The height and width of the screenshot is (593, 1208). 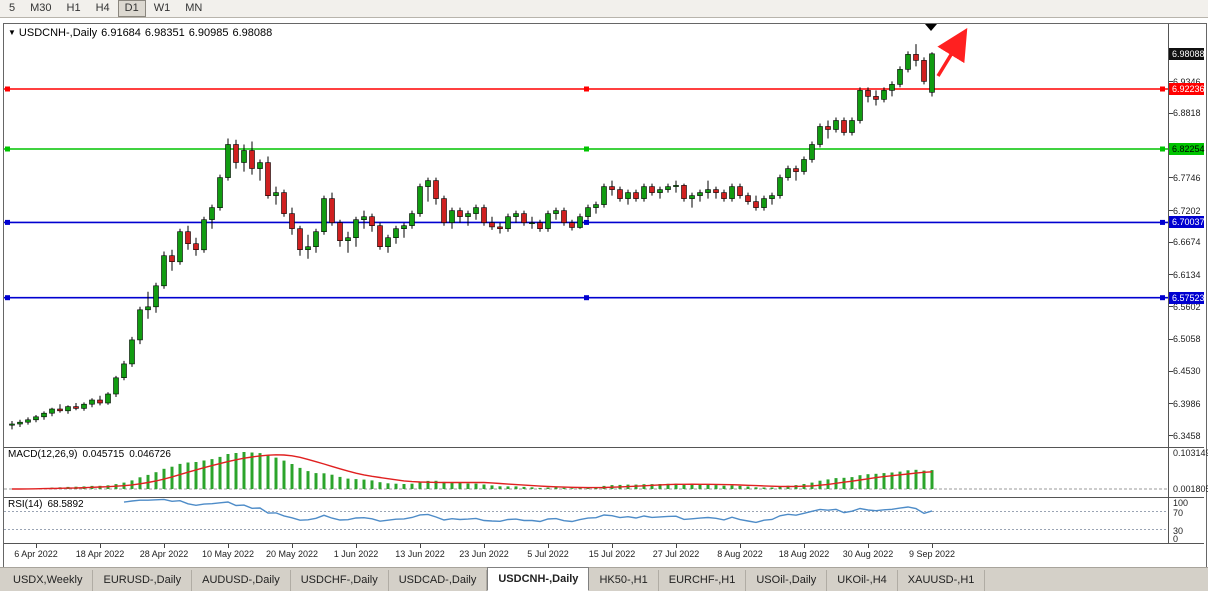 I want to click on time-axis-label: 8 Aug 2022, so click(x=740, y=554).